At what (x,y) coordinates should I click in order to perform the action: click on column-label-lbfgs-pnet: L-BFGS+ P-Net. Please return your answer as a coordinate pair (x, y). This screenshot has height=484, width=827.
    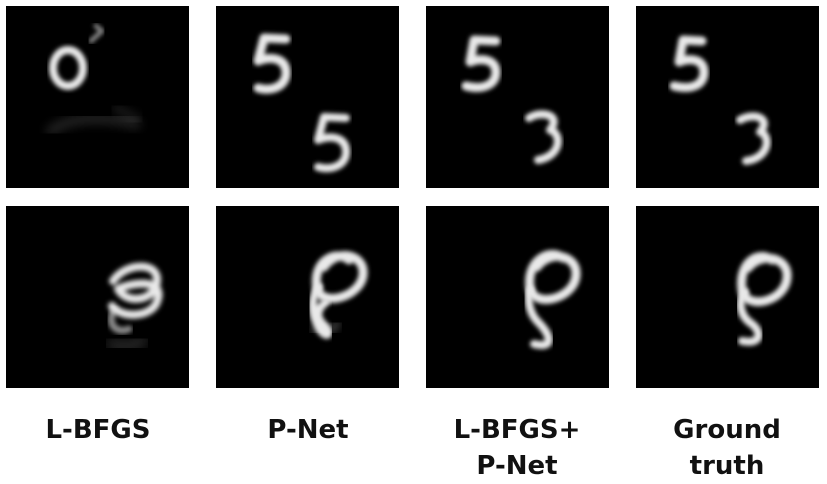
    Looking at the image, I should click on (517, 448).